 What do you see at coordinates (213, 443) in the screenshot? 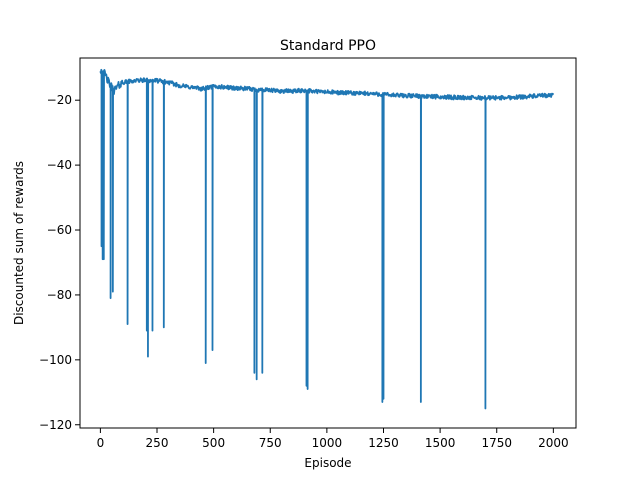
I see `x-tick-label: 500` at bounding box center [213, 443].